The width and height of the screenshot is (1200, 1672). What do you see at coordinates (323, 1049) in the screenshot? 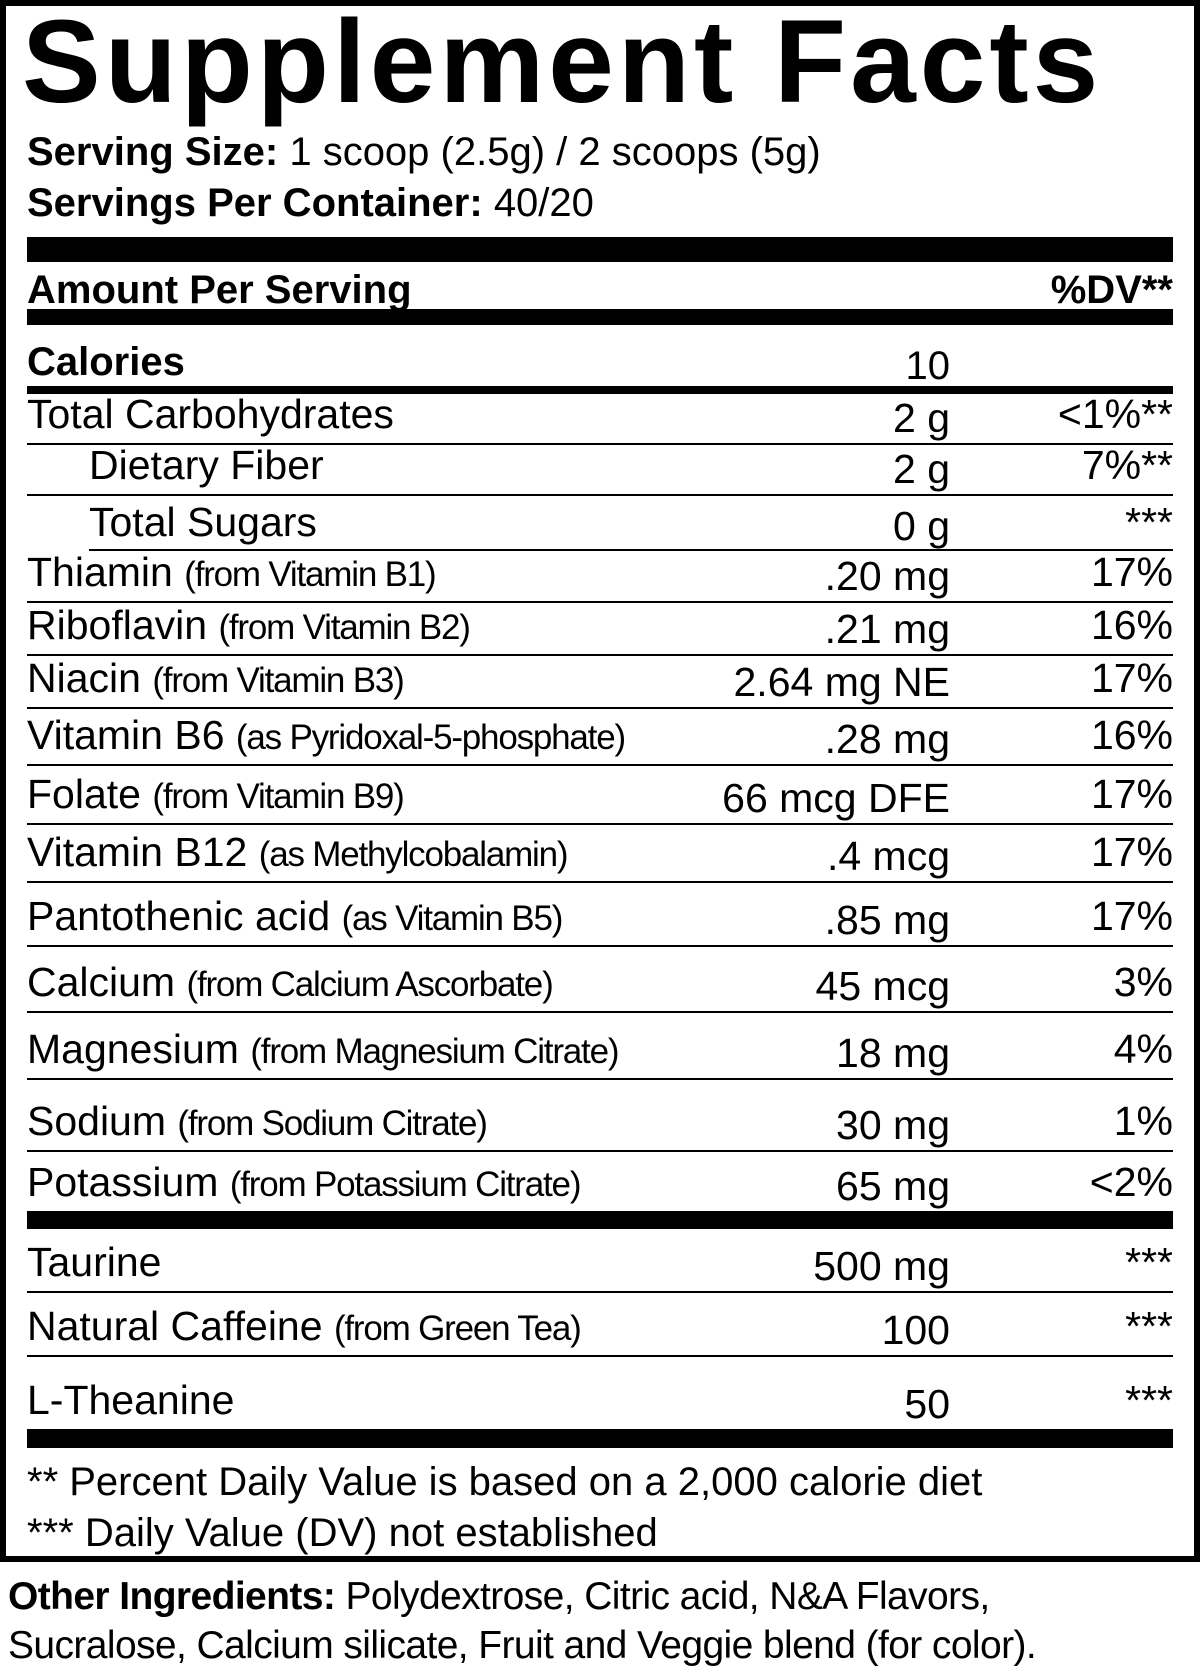
I see `nutrient-name: Magnesium (from Magnesium Citrate)` at bounding box center [323, 1049].